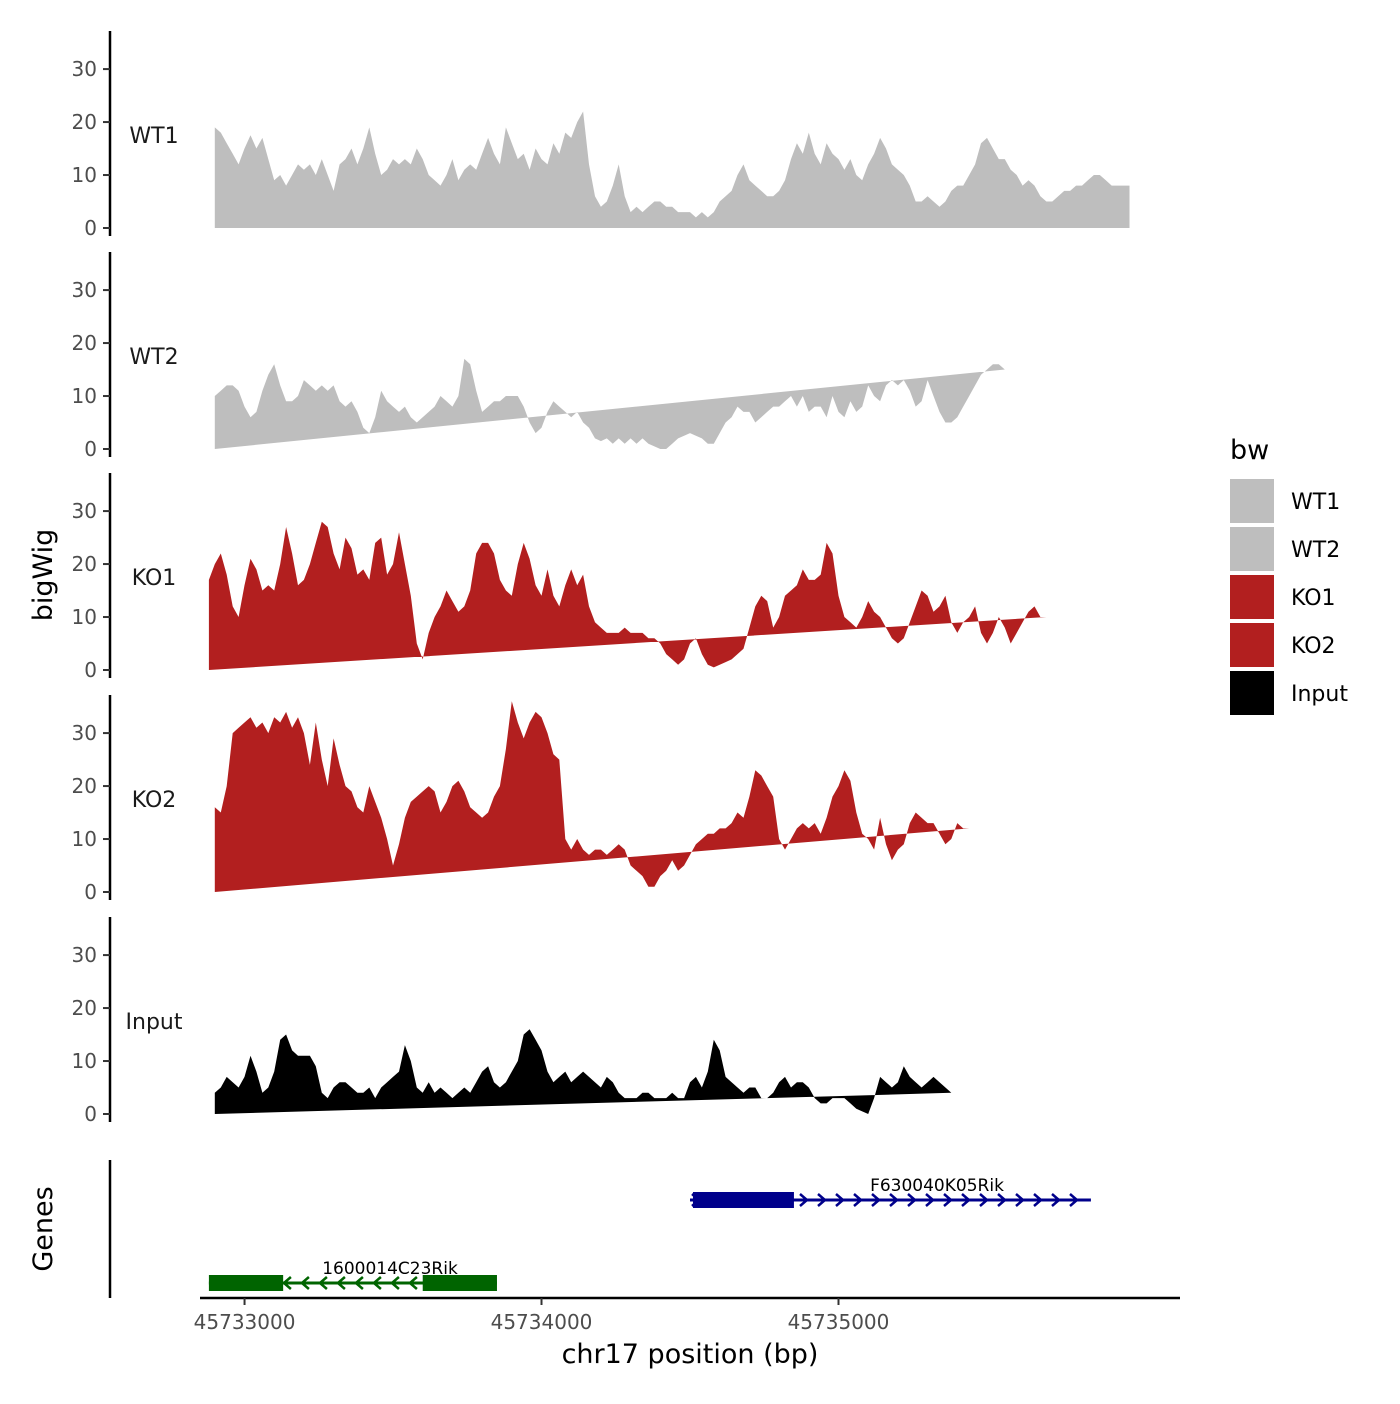  I want to click on gene-f630040k05rik: F630040K05Rik, so click(890, 1192).